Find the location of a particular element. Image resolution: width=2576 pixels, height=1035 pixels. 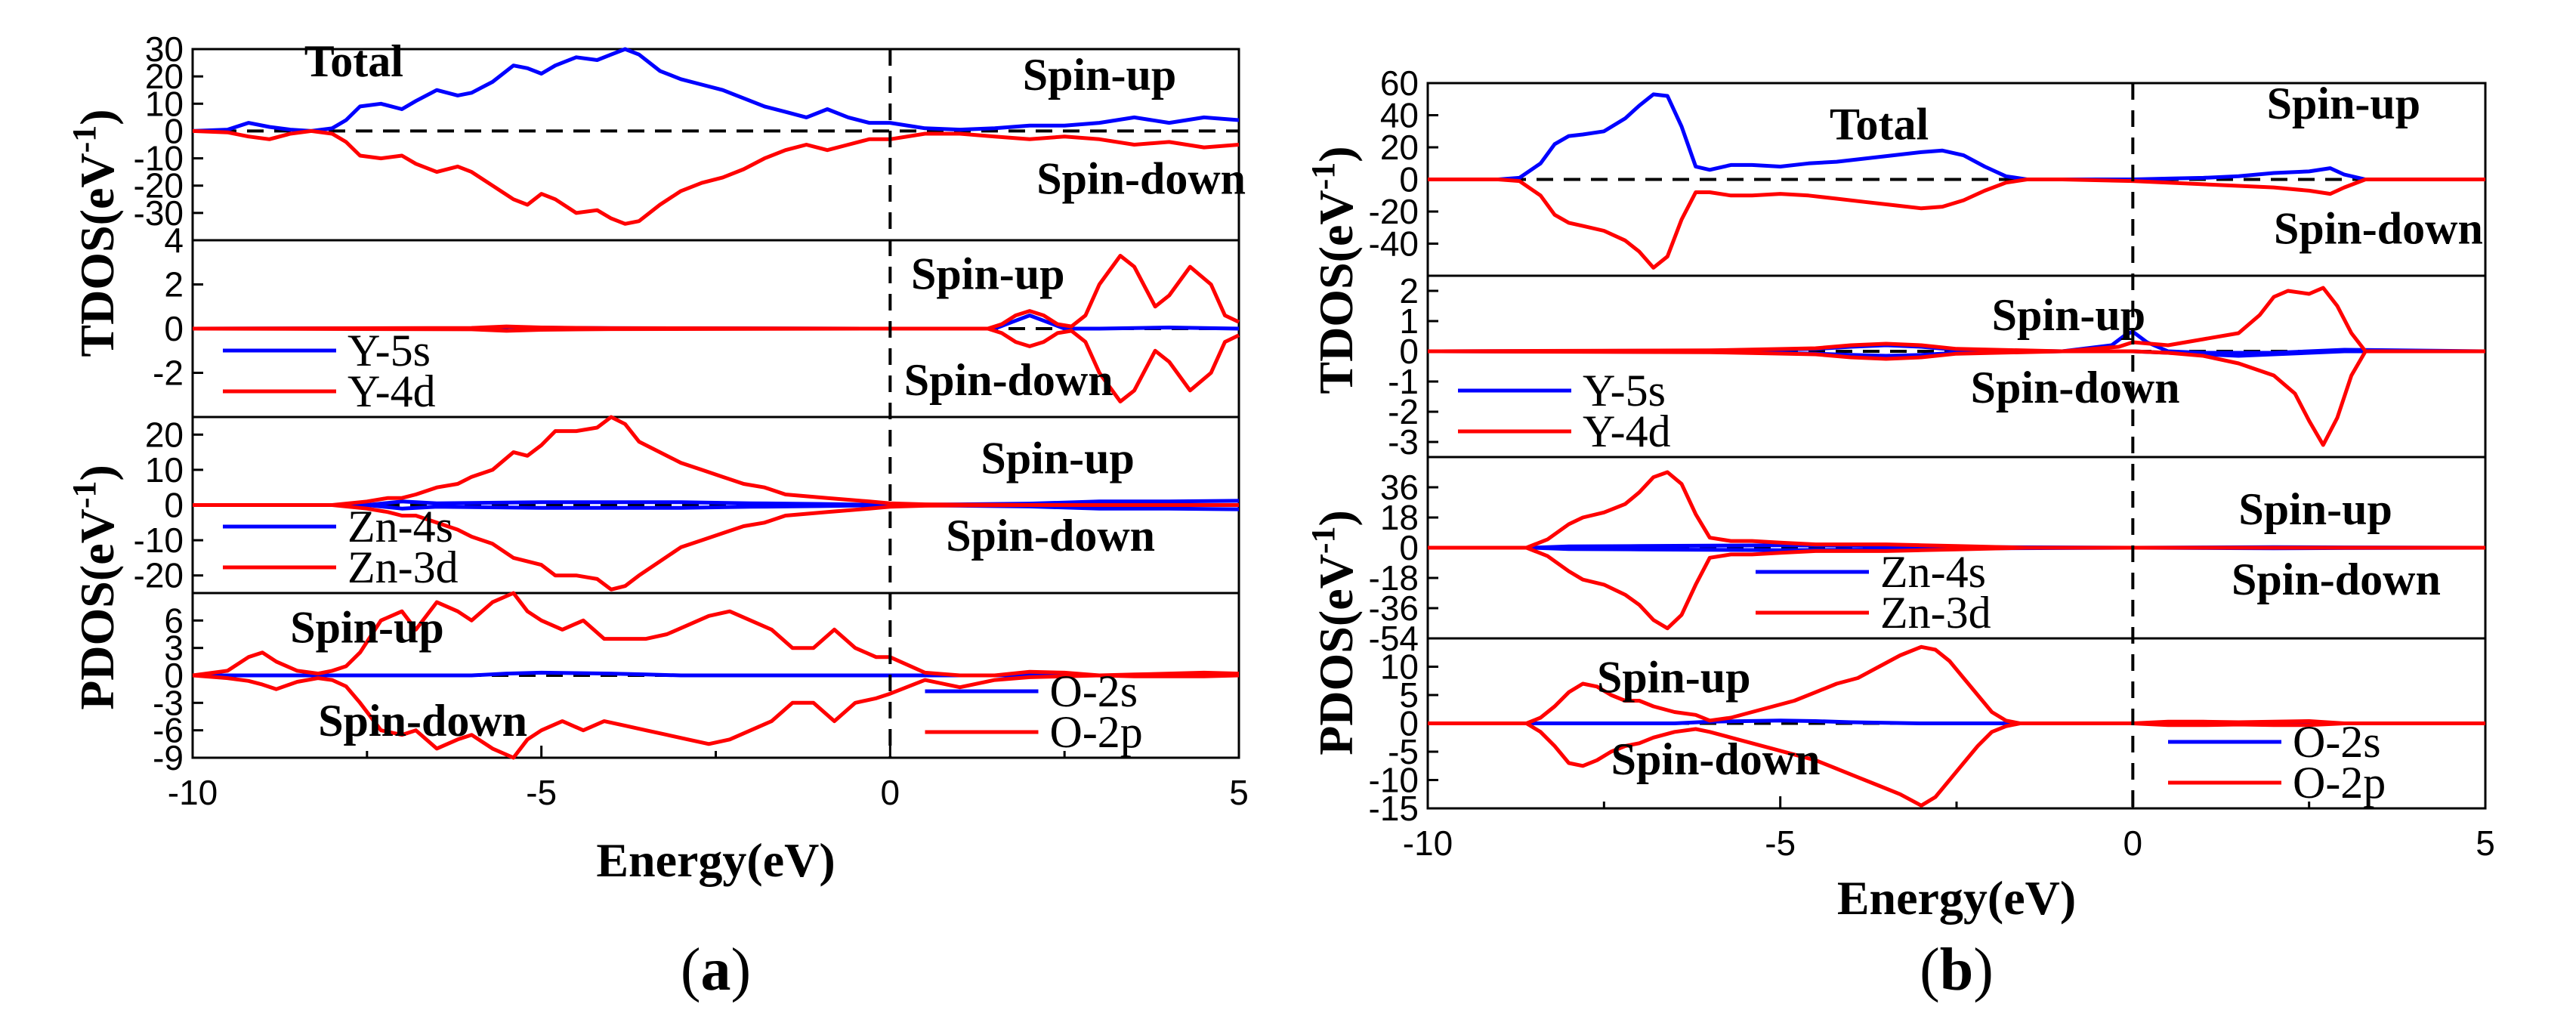

y-tick-label: 4 is located at coordinates (174, 241).